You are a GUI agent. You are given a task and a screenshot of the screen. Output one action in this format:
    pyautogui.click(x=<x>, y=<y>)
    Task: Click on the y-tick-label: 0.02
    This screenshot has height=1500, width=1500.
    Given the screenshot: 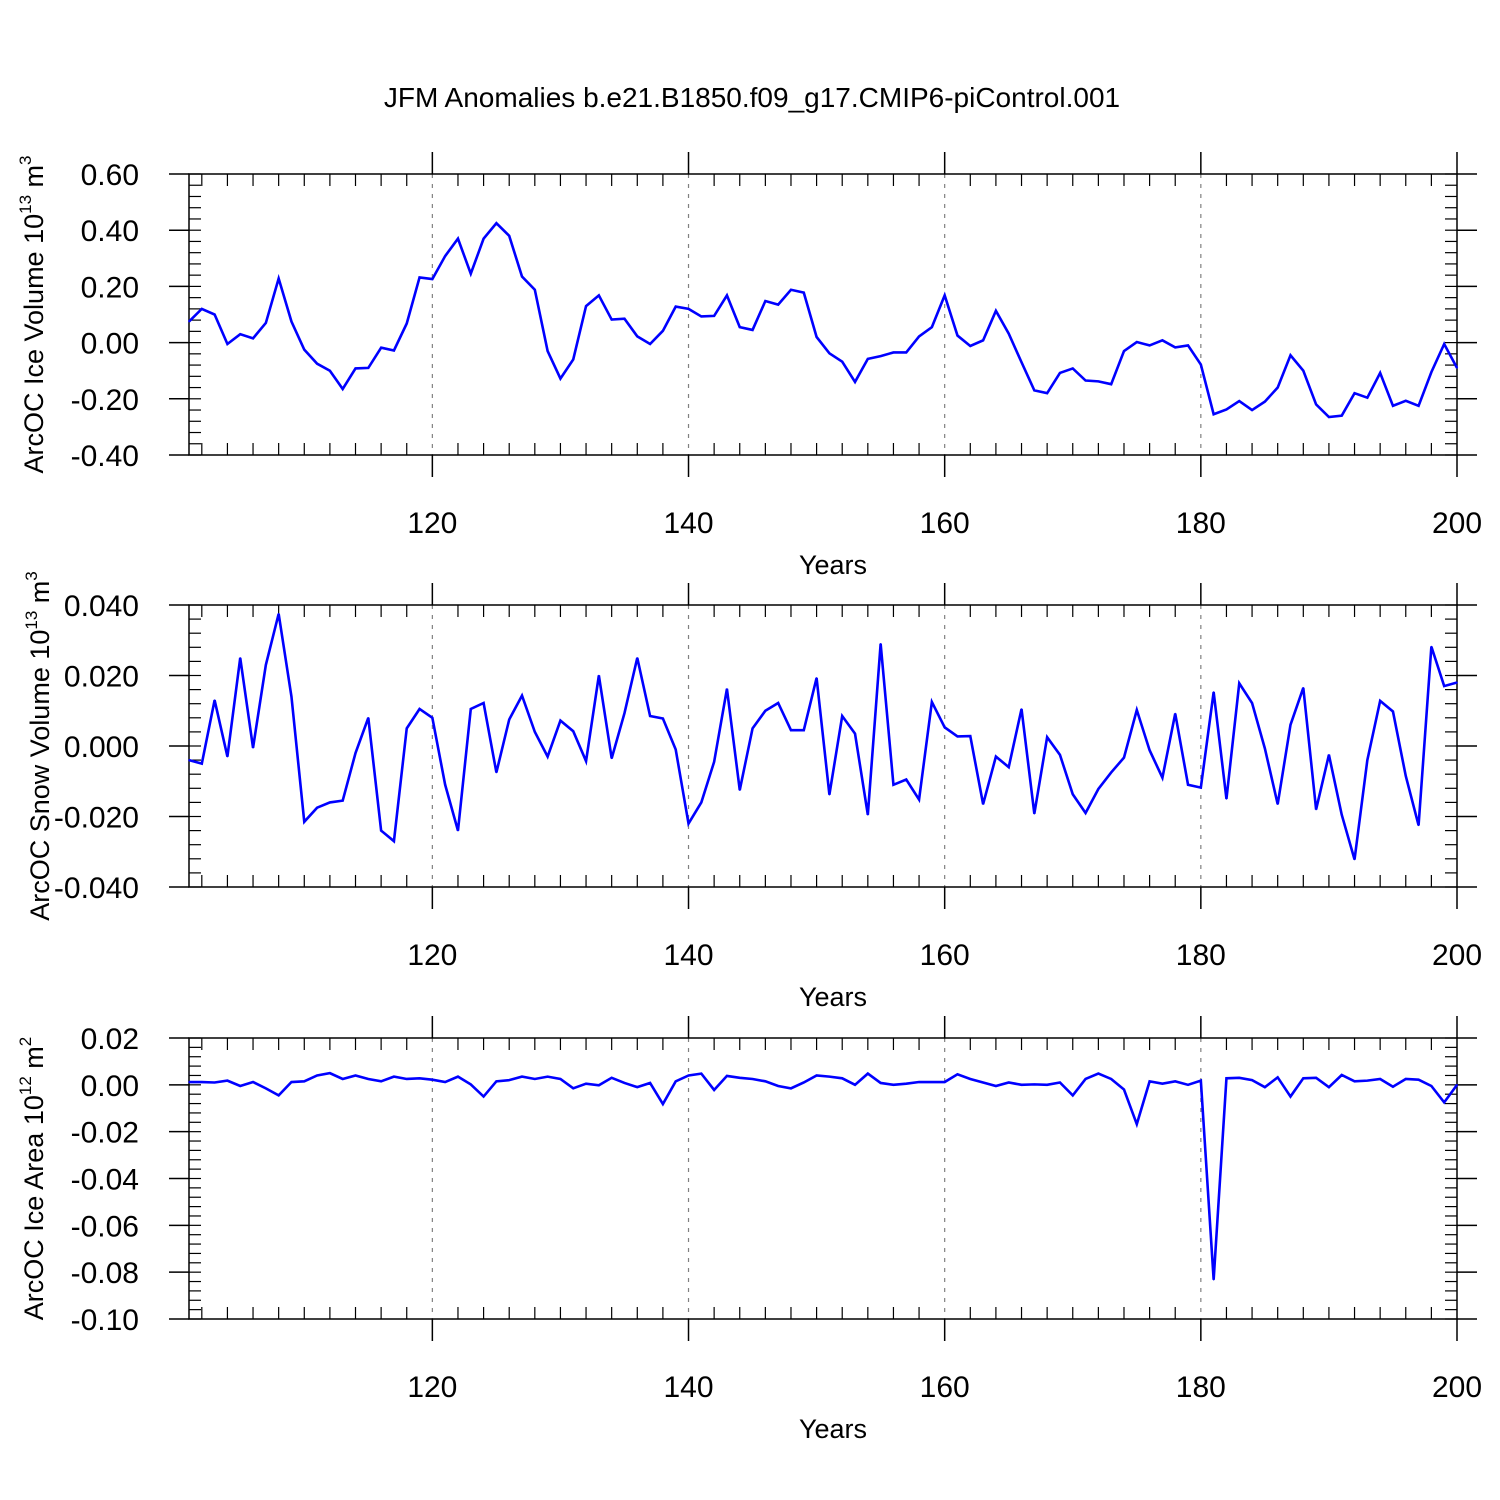 What is the action you would take?
    pyautogui.click(x=110, y=1039)
    